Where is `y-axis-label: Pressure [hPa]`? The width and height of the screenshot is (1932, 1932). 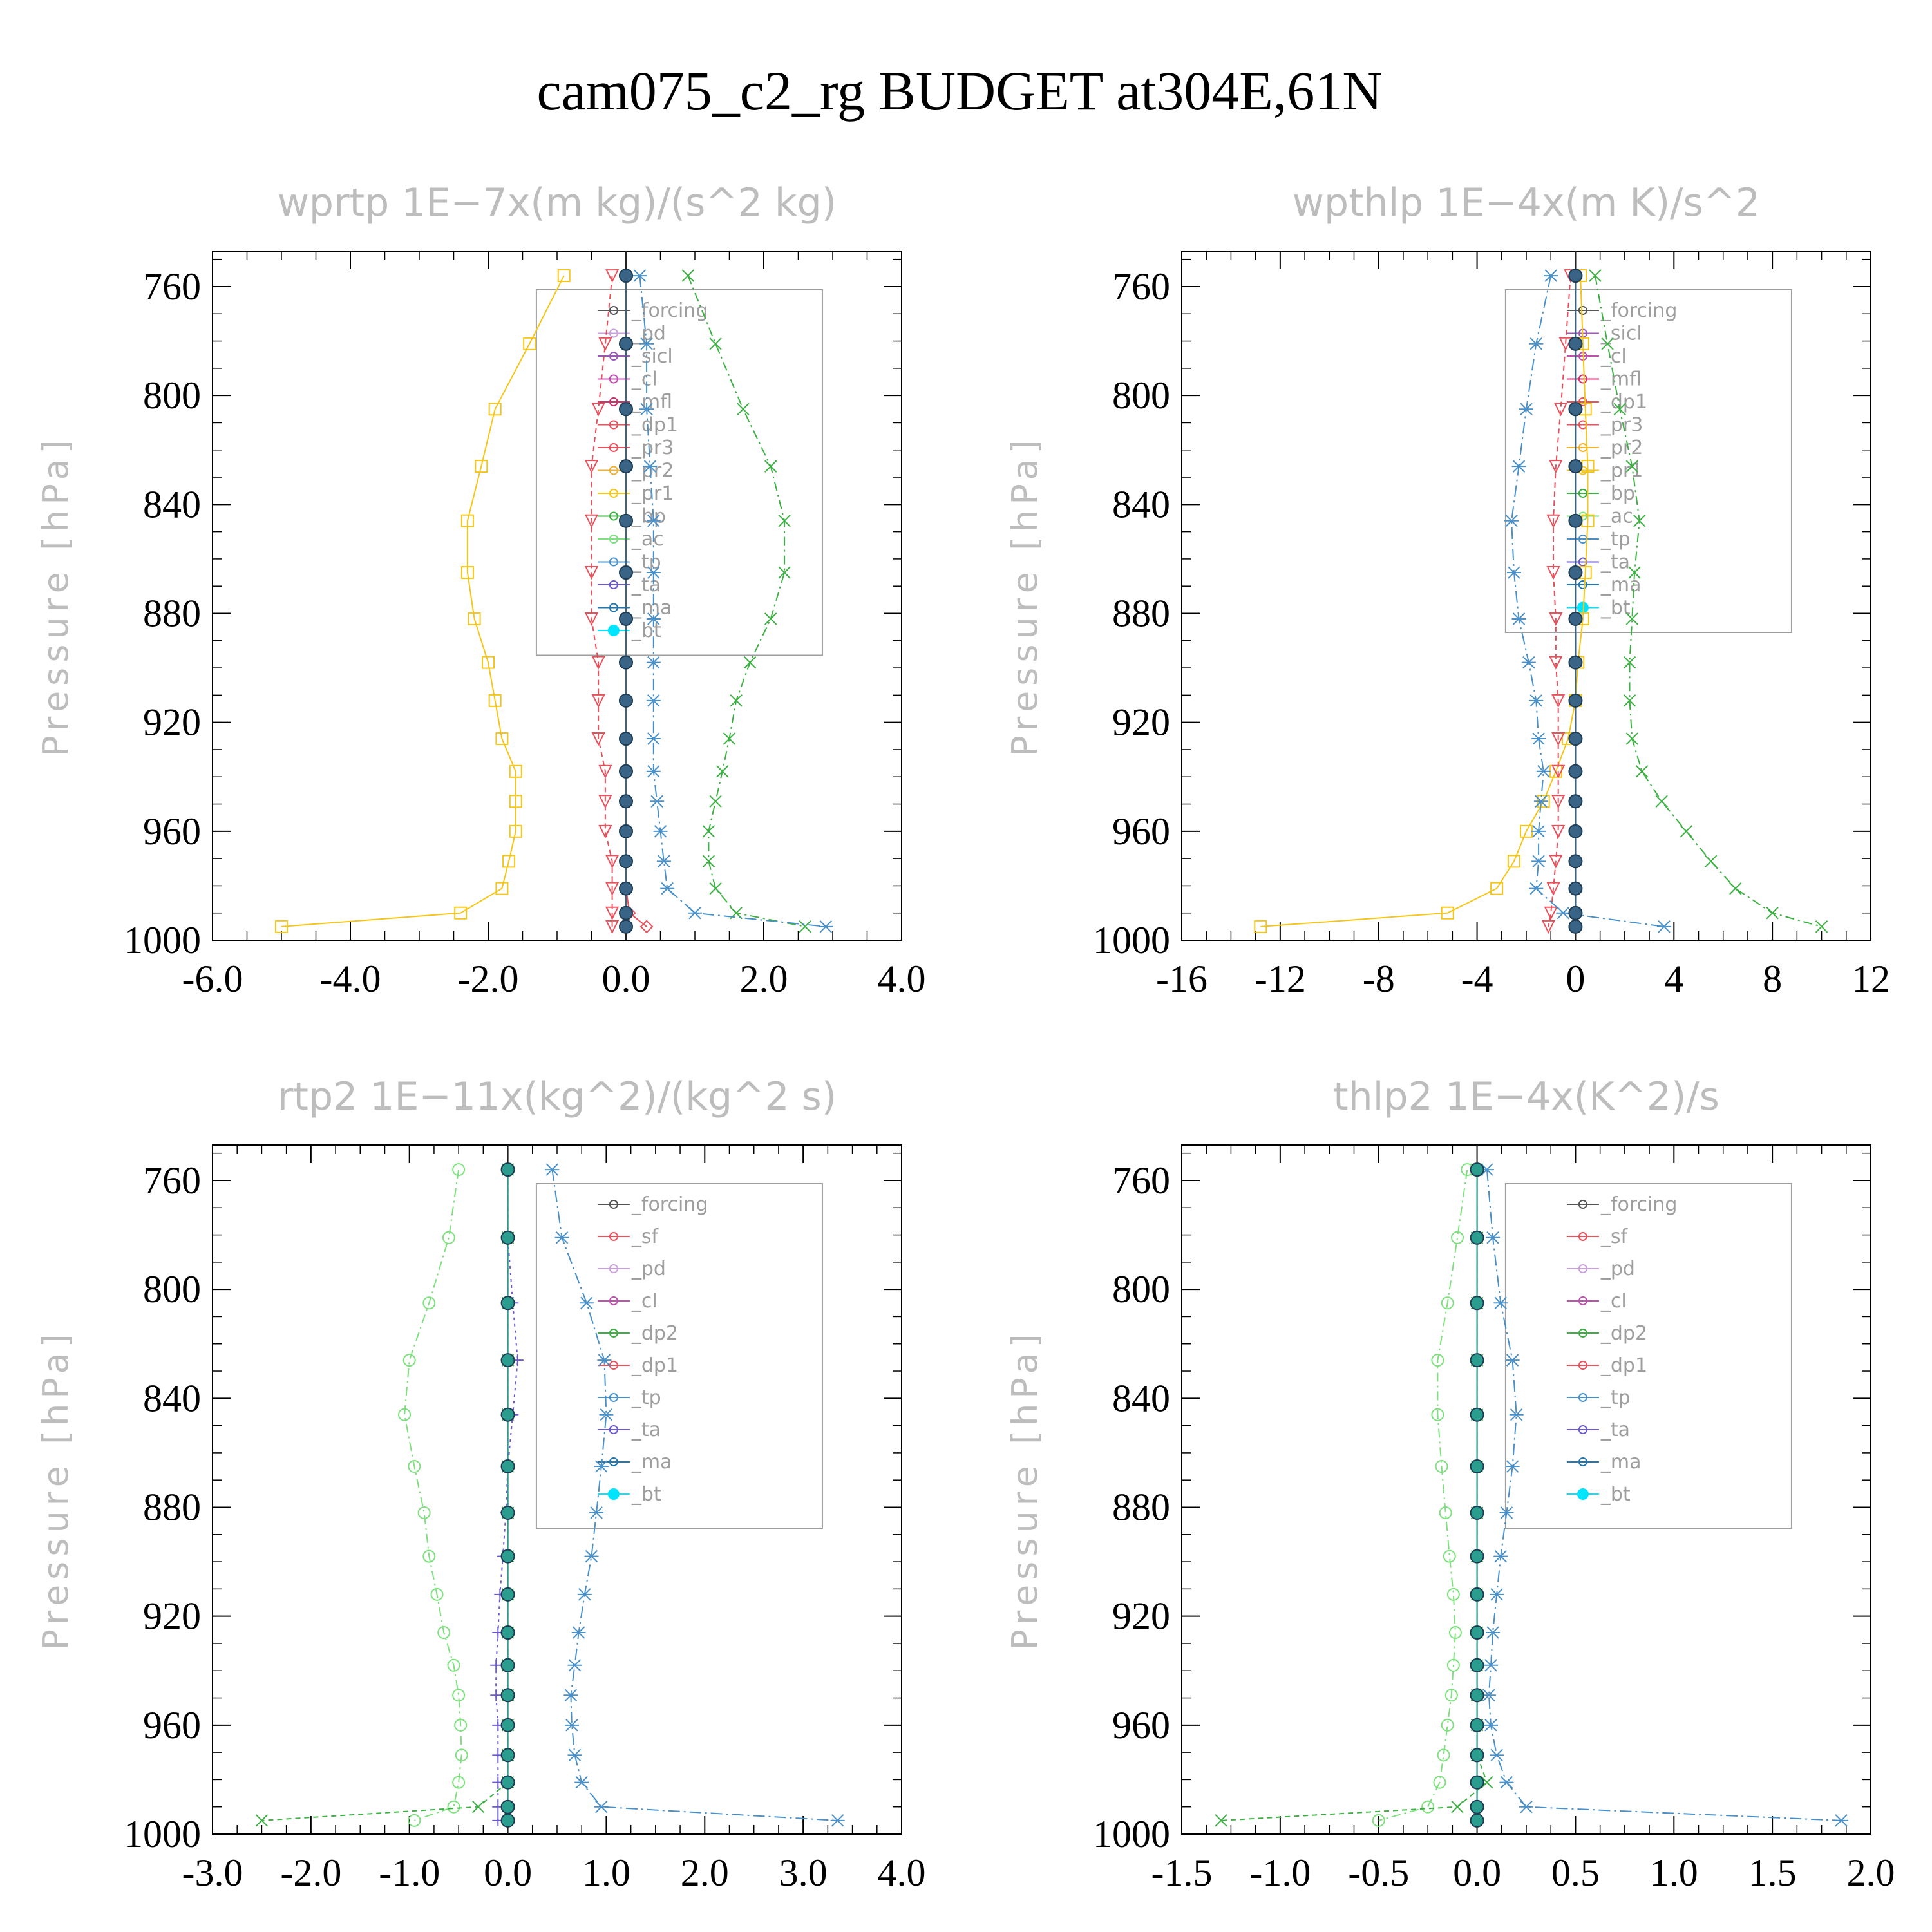 y-axis-label: Pressure [hPa] is located at coordinates (56, 1490).